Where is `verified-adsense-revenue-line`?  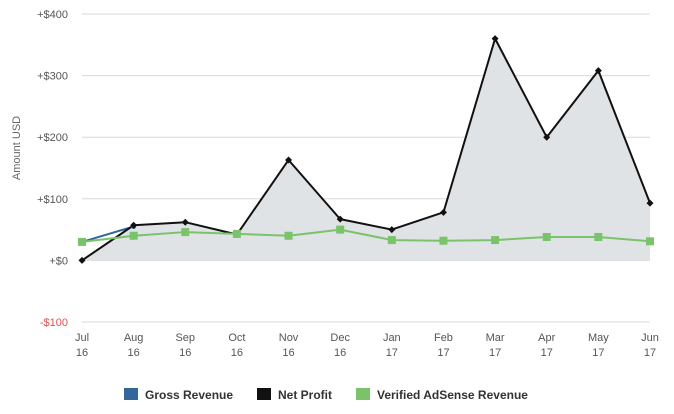 verified-adsense-revenue-line is located at coordinates (366, 235).